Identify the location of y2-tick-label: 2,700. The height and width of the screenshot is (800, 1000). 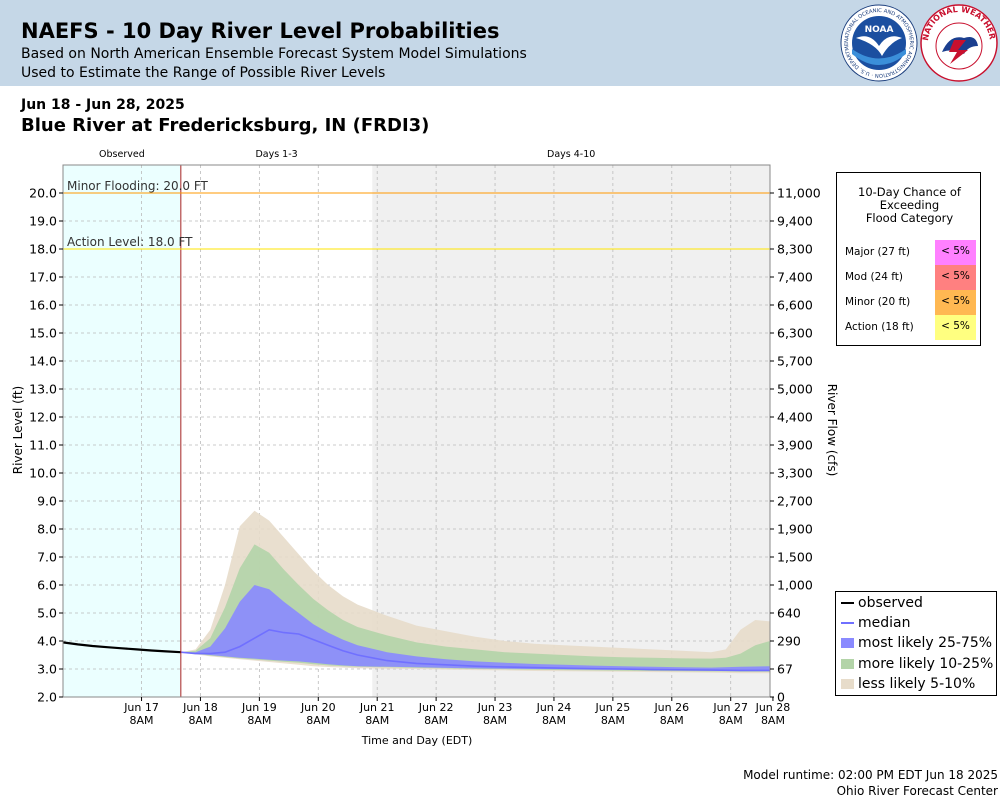
(795, 501).